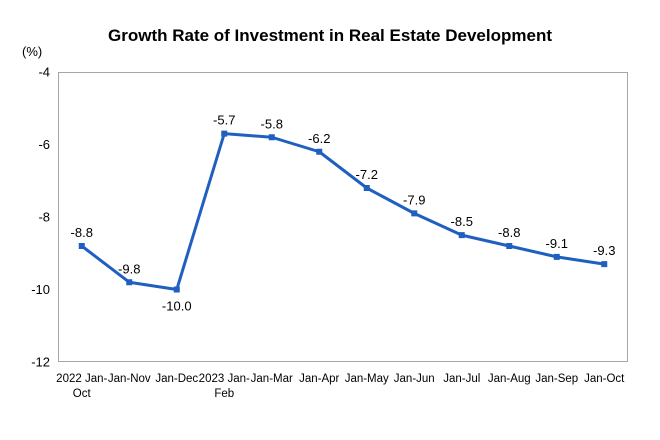 Image resolution: width=660 pixels, height=440 pixels. I want to click on x-tick-label: Jan-Sep, so click(556, 379).